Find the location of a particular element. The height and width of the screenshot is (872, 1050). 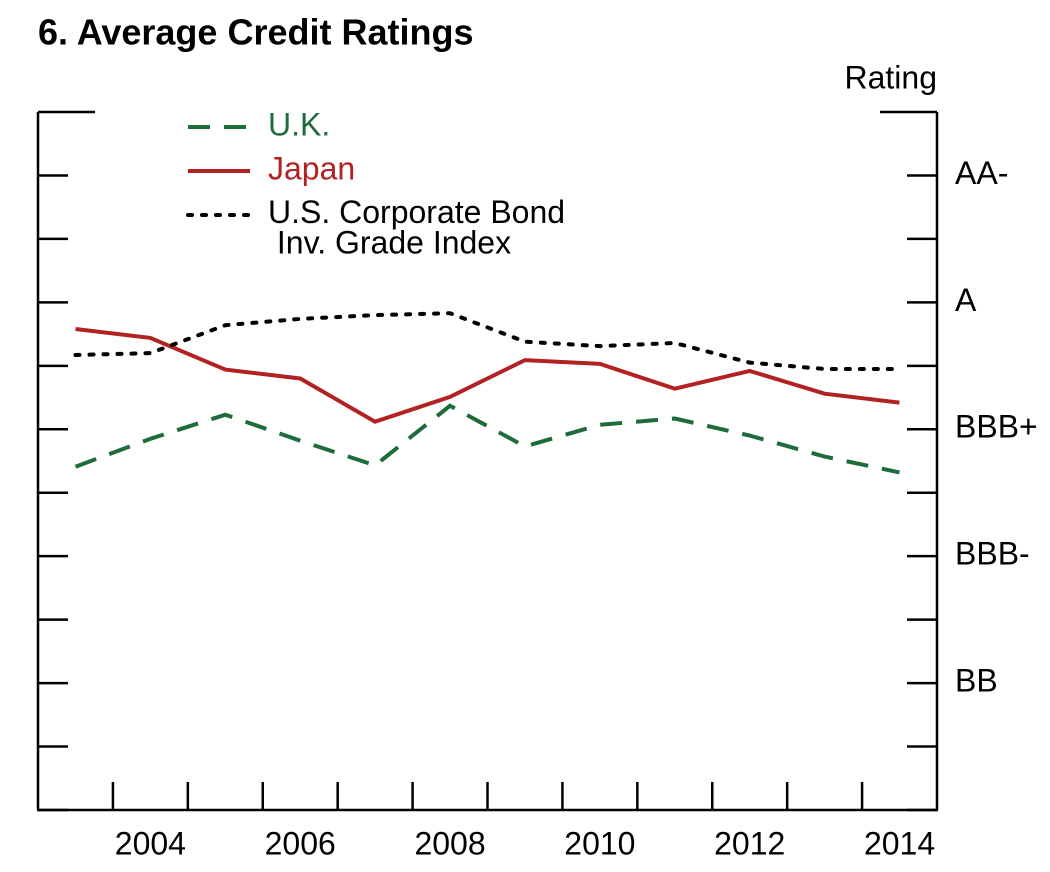

y-axis-label: Rating is located at coordinates (891, 77).